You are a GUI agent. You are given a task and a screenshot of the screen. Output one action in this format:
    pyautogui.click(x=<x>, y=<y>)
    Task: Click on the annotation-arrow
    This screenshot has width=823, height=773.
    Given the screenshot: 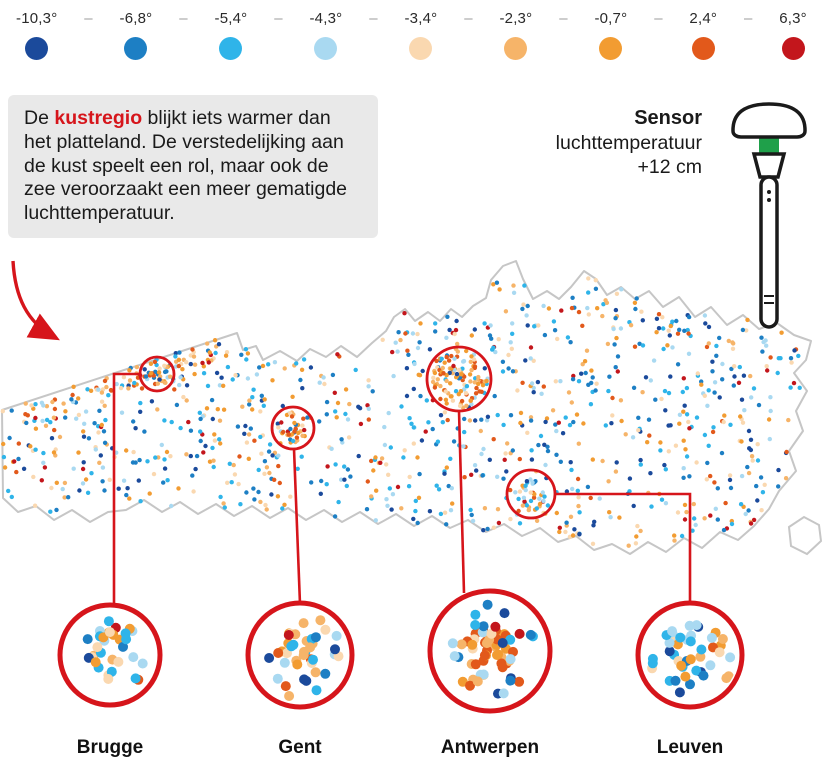 What is the action you would take?
    pyautogui.click(x=35, y=300)
    